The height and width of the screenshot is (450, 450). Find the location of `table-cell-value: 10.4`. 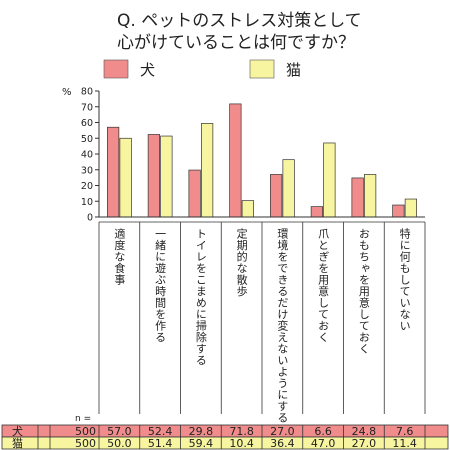

table-cell-value: 10.4 is located at coordinates (241, 443).